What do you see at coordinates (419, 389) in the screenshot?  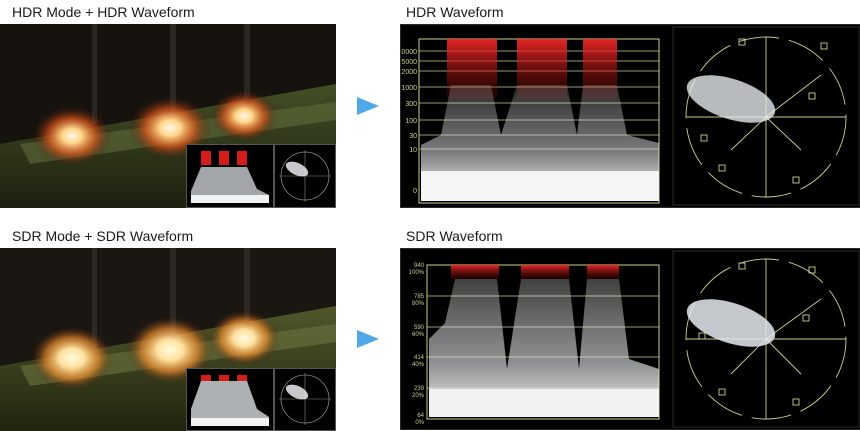 I see `sdr-scale-code: 239` at bounding box center [419, 389].